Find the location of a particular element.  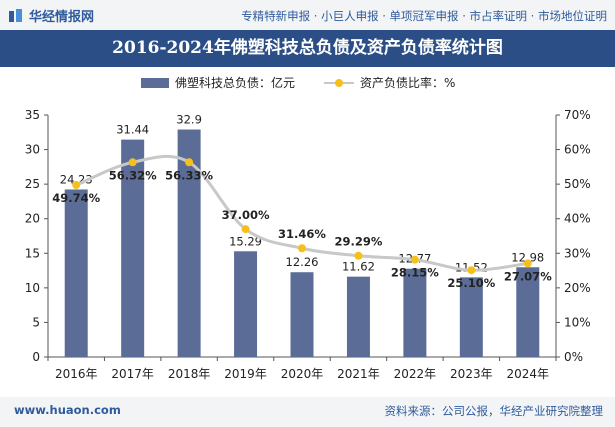

bar-value-label: 12.98 is located at coordinates (527, 257).